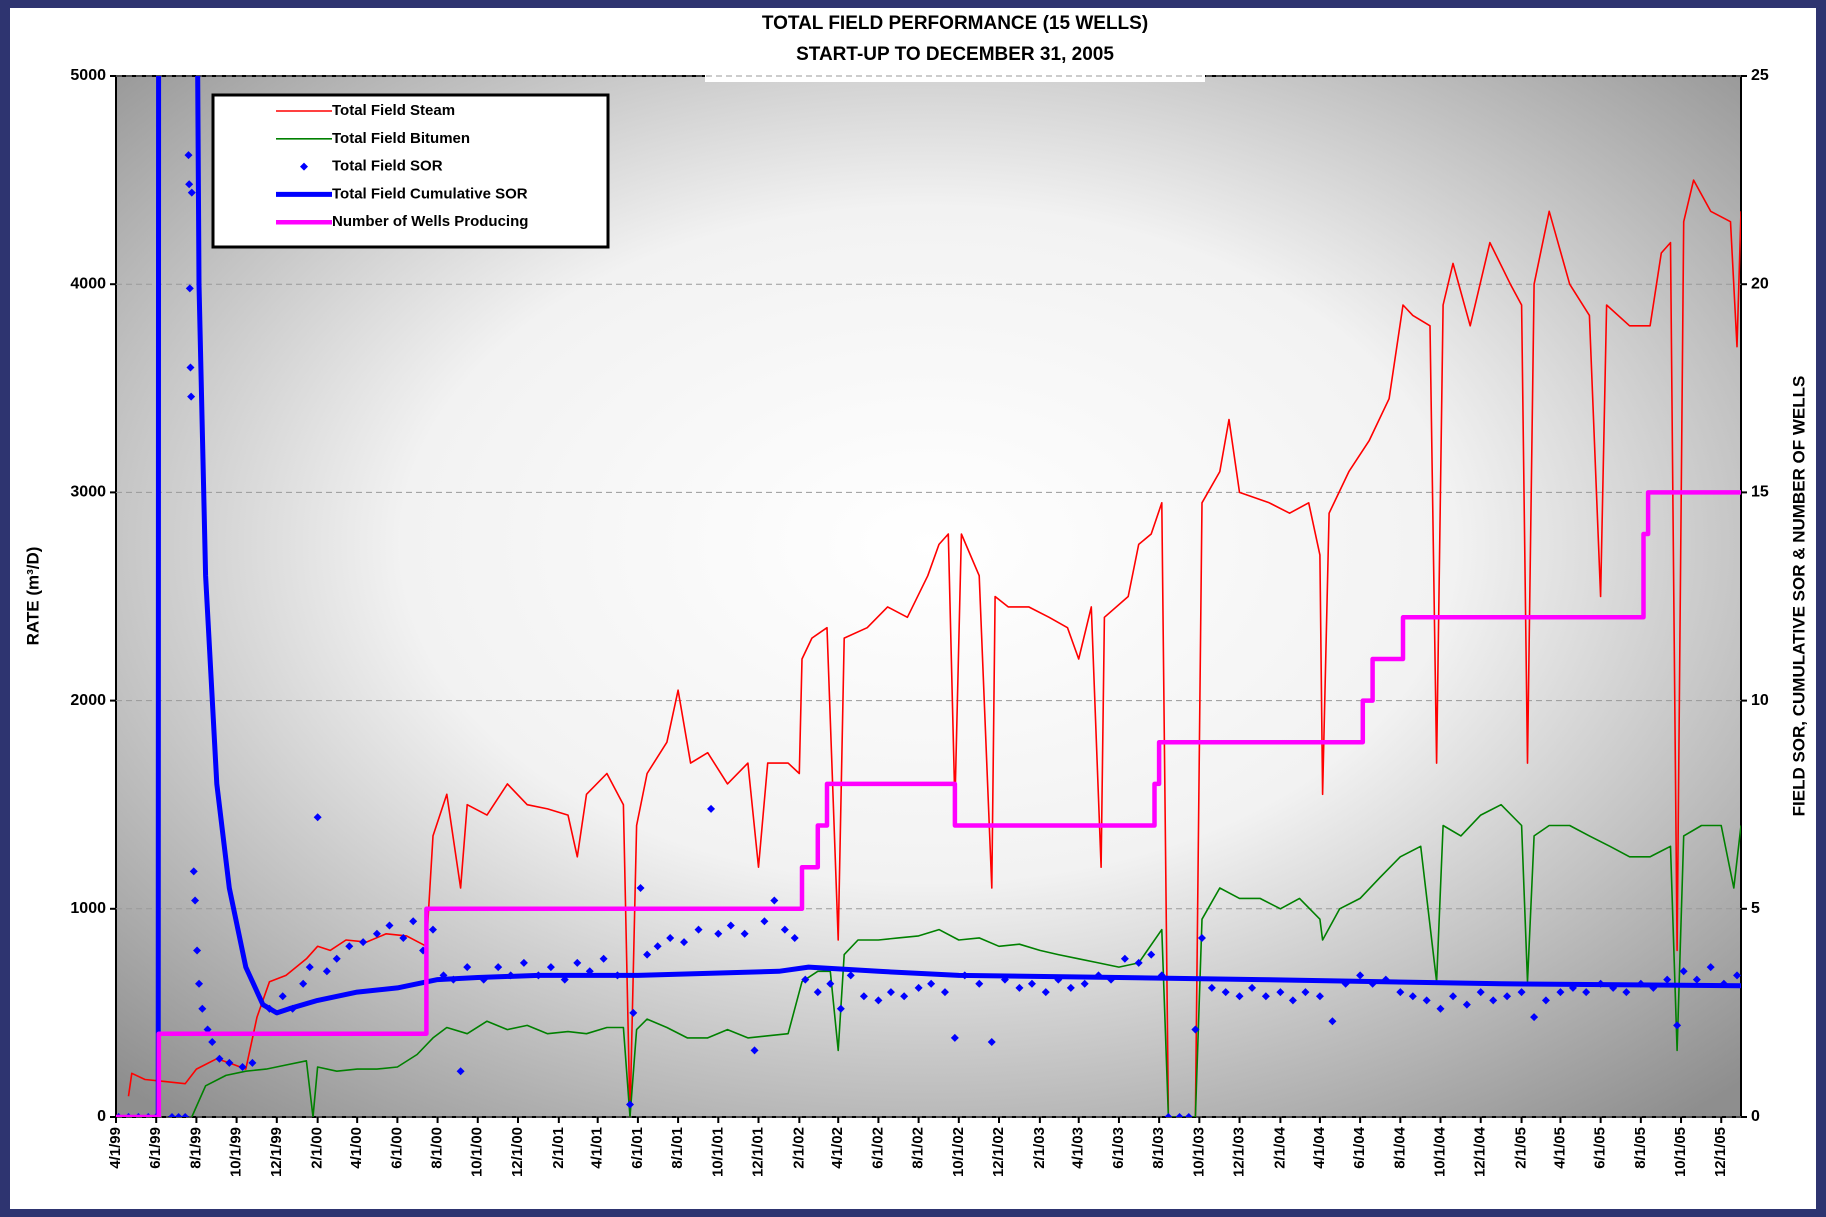 The height and width of the screenshot is (1217, 1826). What do you see at coordinates (1680, 1152) in the screenshot?
I see `x-tick-label: 10/1/05` at bounding box center [1680, 1152].